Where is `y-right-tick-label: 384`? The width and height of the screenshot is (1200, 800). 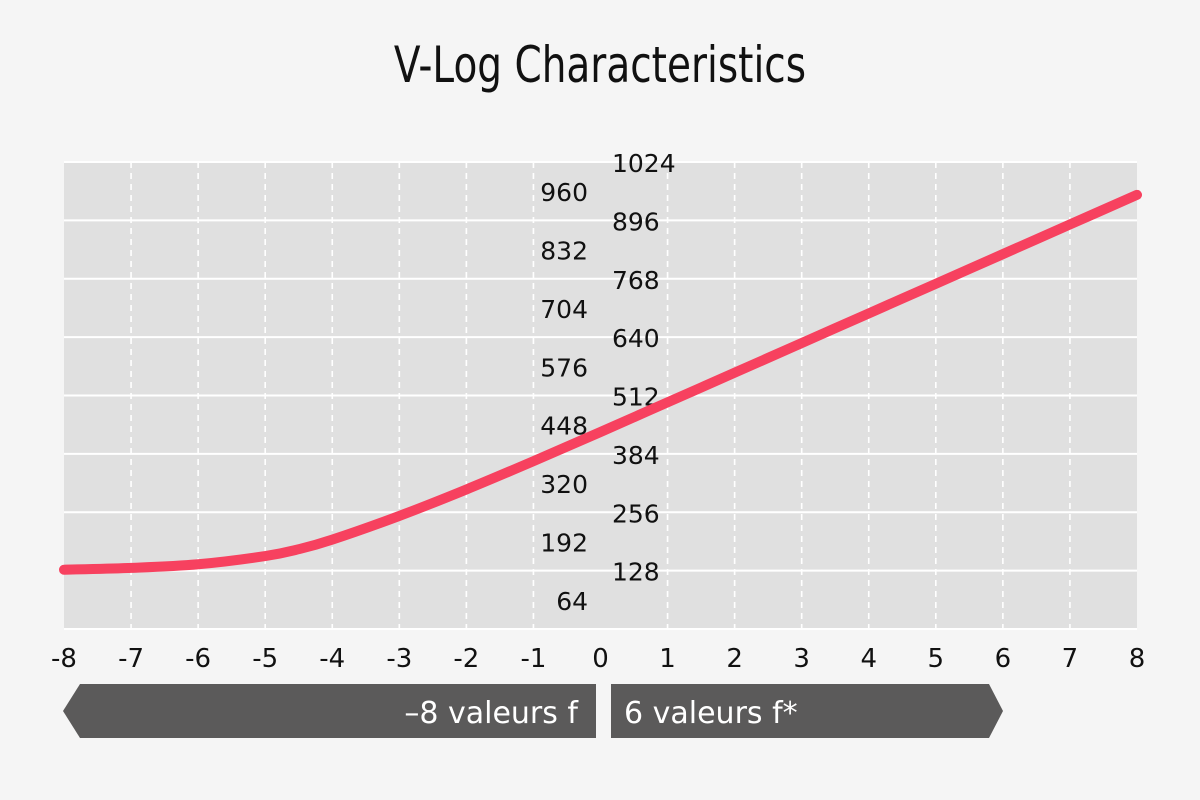 y-right-tick-label: 384 is located at coordinates (636, 455).